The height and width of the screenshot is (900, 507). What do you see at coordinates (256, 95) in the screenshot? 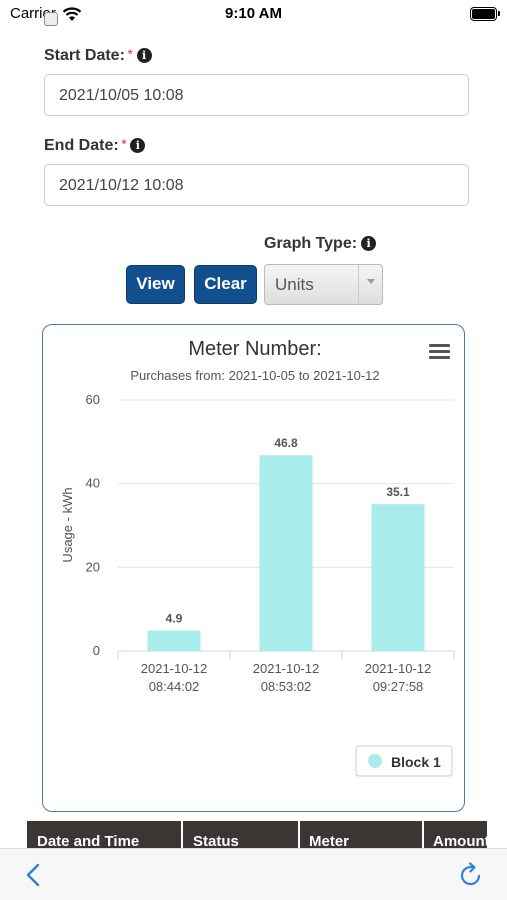
I see `start-date-input: 2021/10/05 10:08` at bounding box center [256, 95].